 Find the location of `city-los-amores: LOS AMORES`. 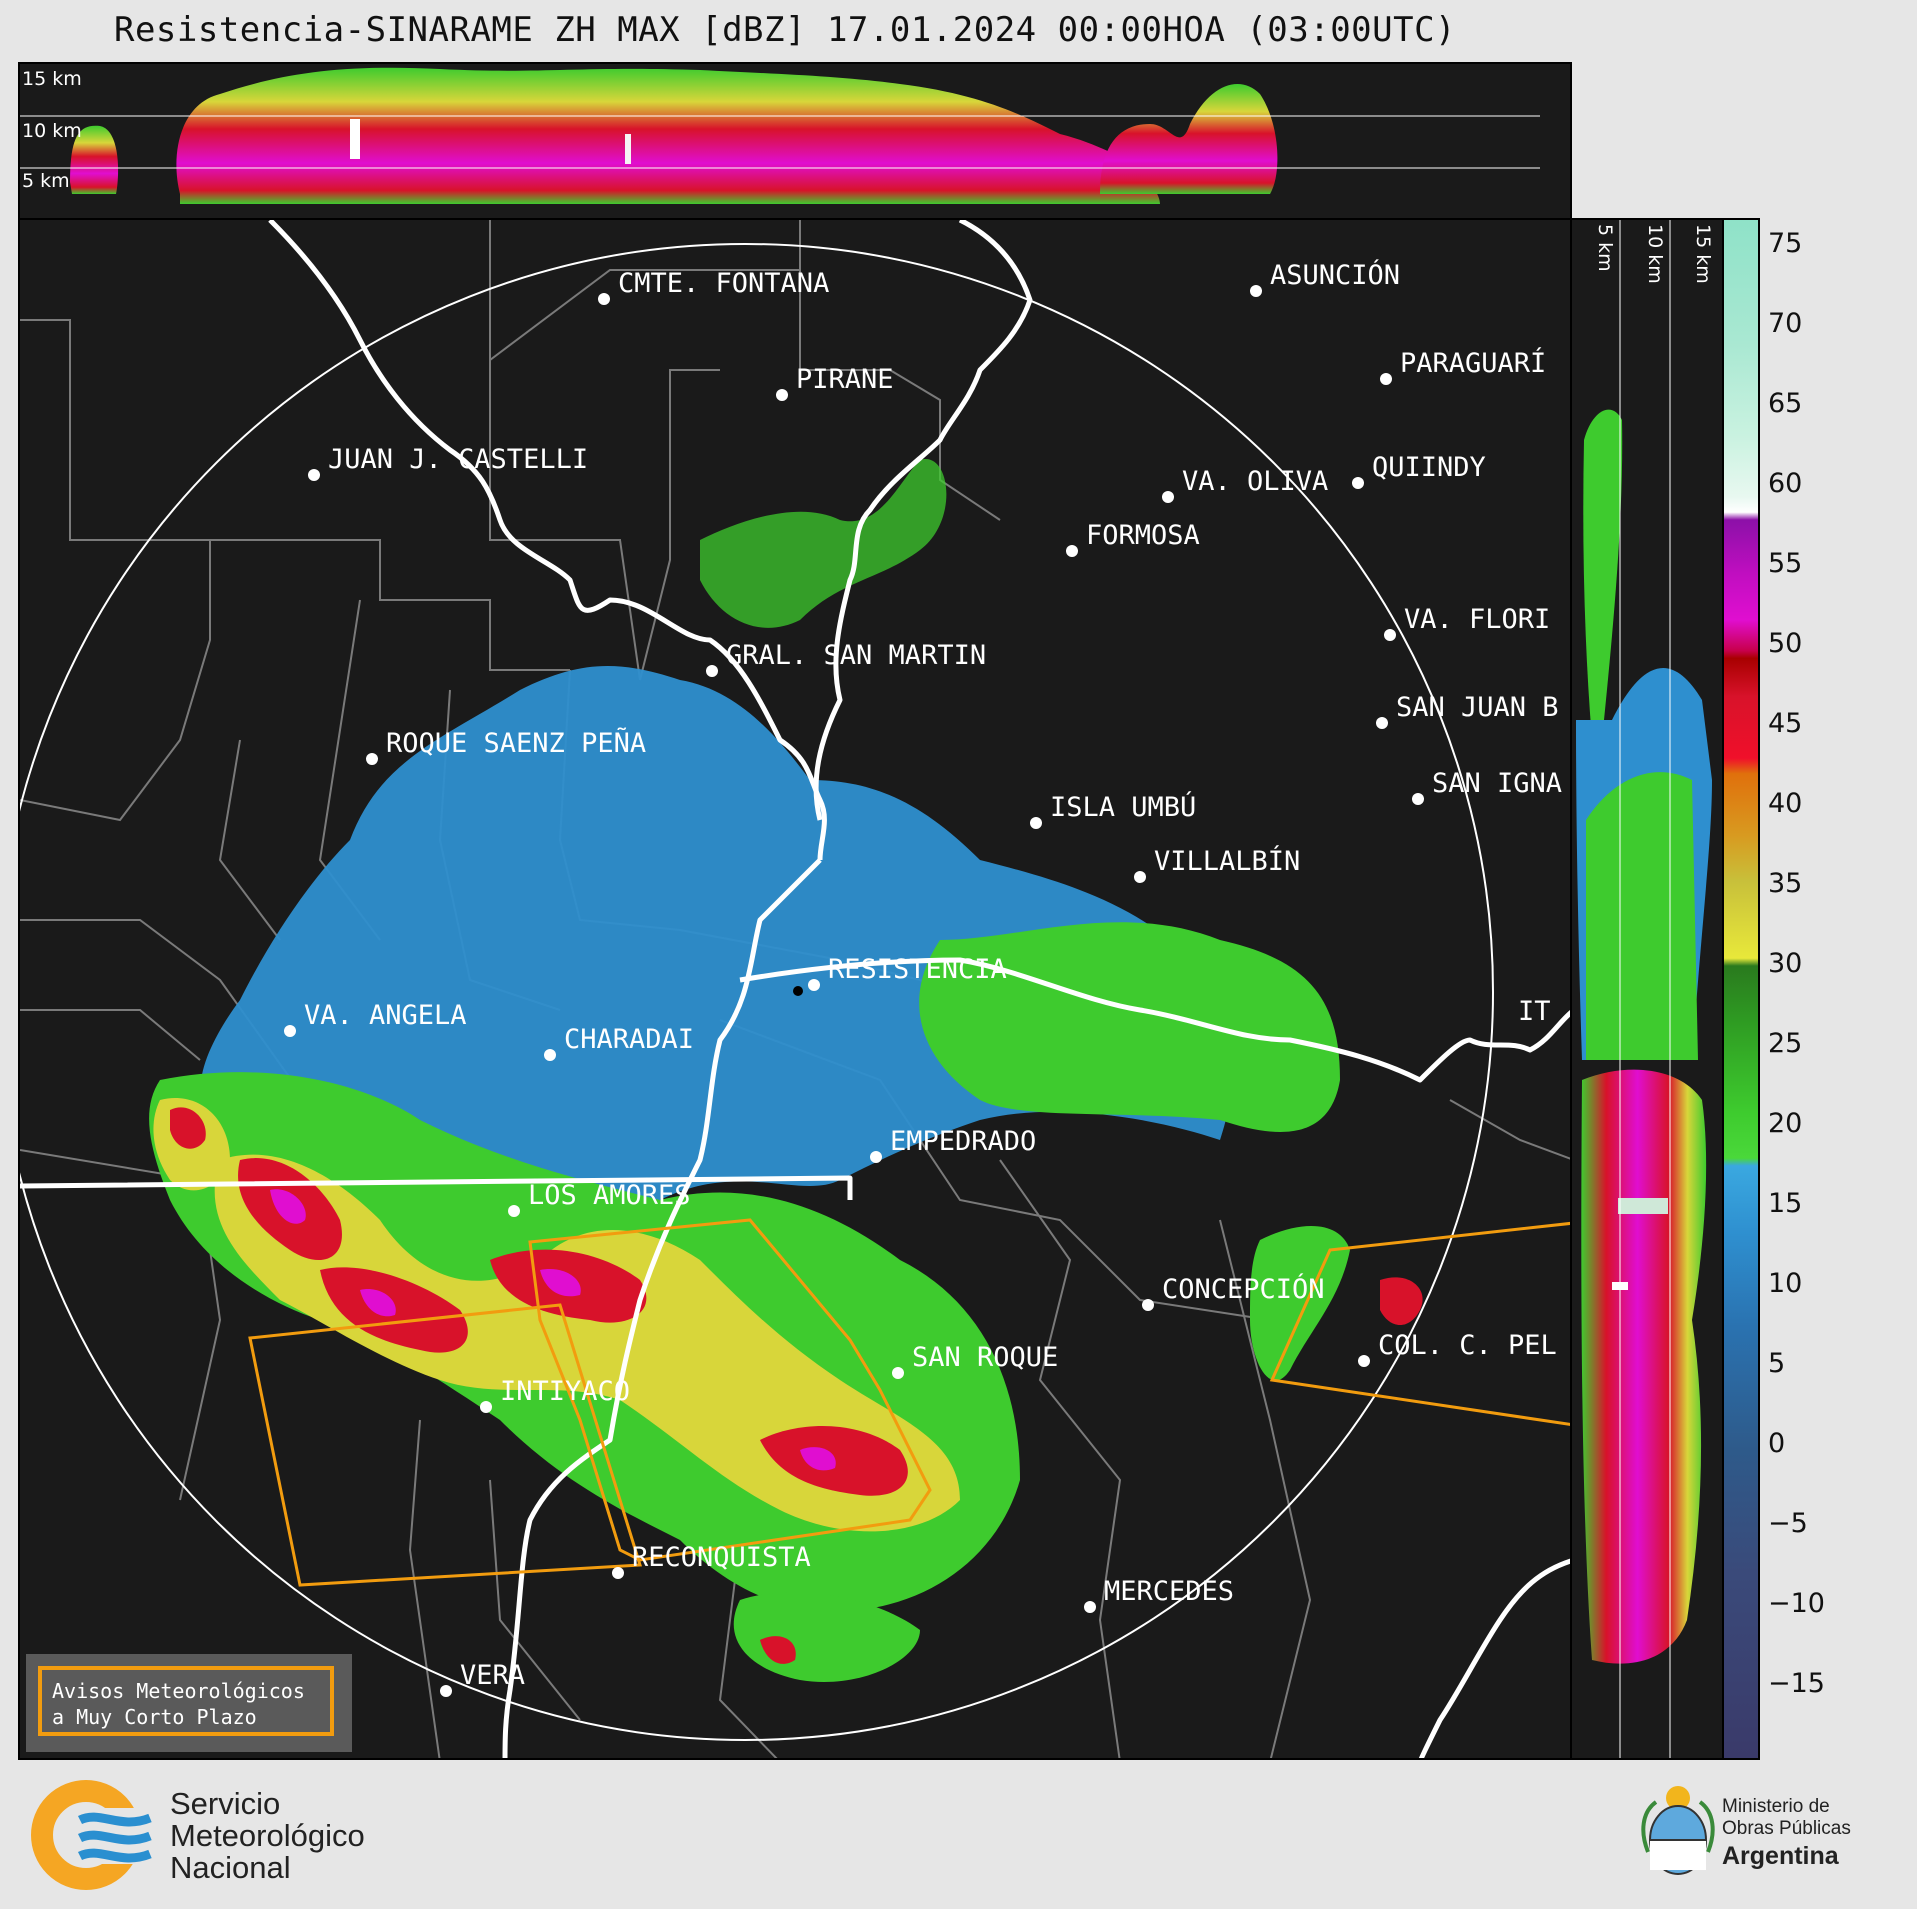

city-los-amores: LOS AMORES is located at coordinates (599, 1198).